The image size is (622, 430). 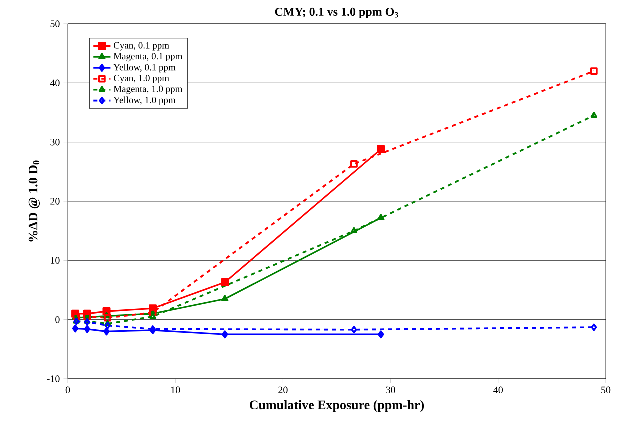 I want to click on legend-label: Cyan, 0.1 ppm, so click(x=142, y=46).